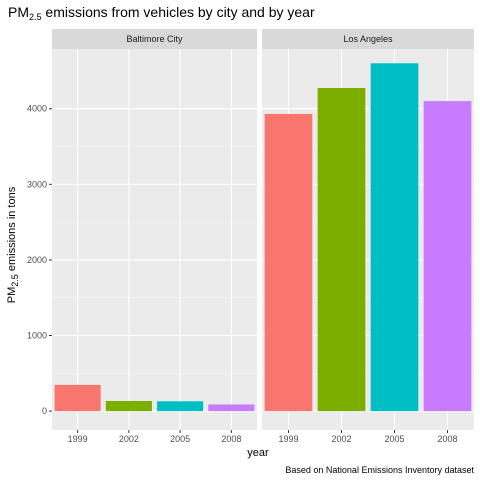 Image resolution: width=480 pixels, height=480 pixels. I want to click on facet-strip-label: Los Angeles, so click(368, 39).